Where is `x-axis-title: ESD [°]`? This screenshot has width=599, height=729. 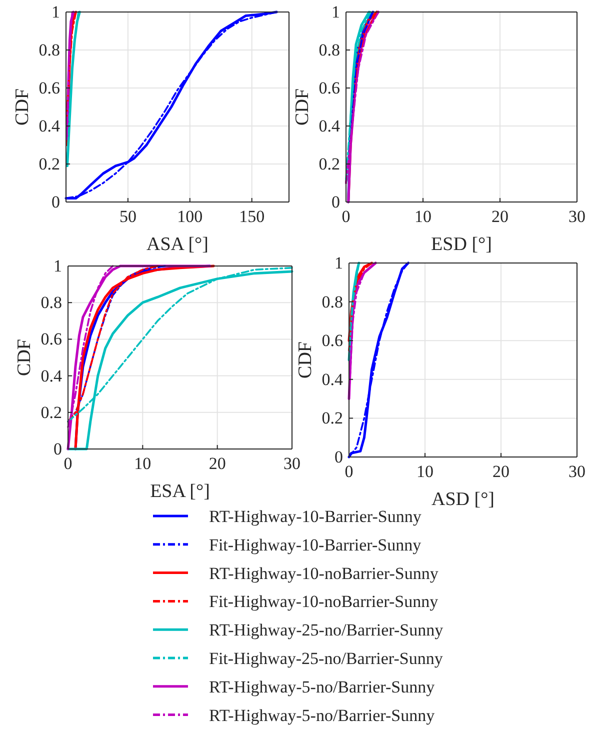
x-axis-title: ESD [°] is located at coordinates (461, 244).